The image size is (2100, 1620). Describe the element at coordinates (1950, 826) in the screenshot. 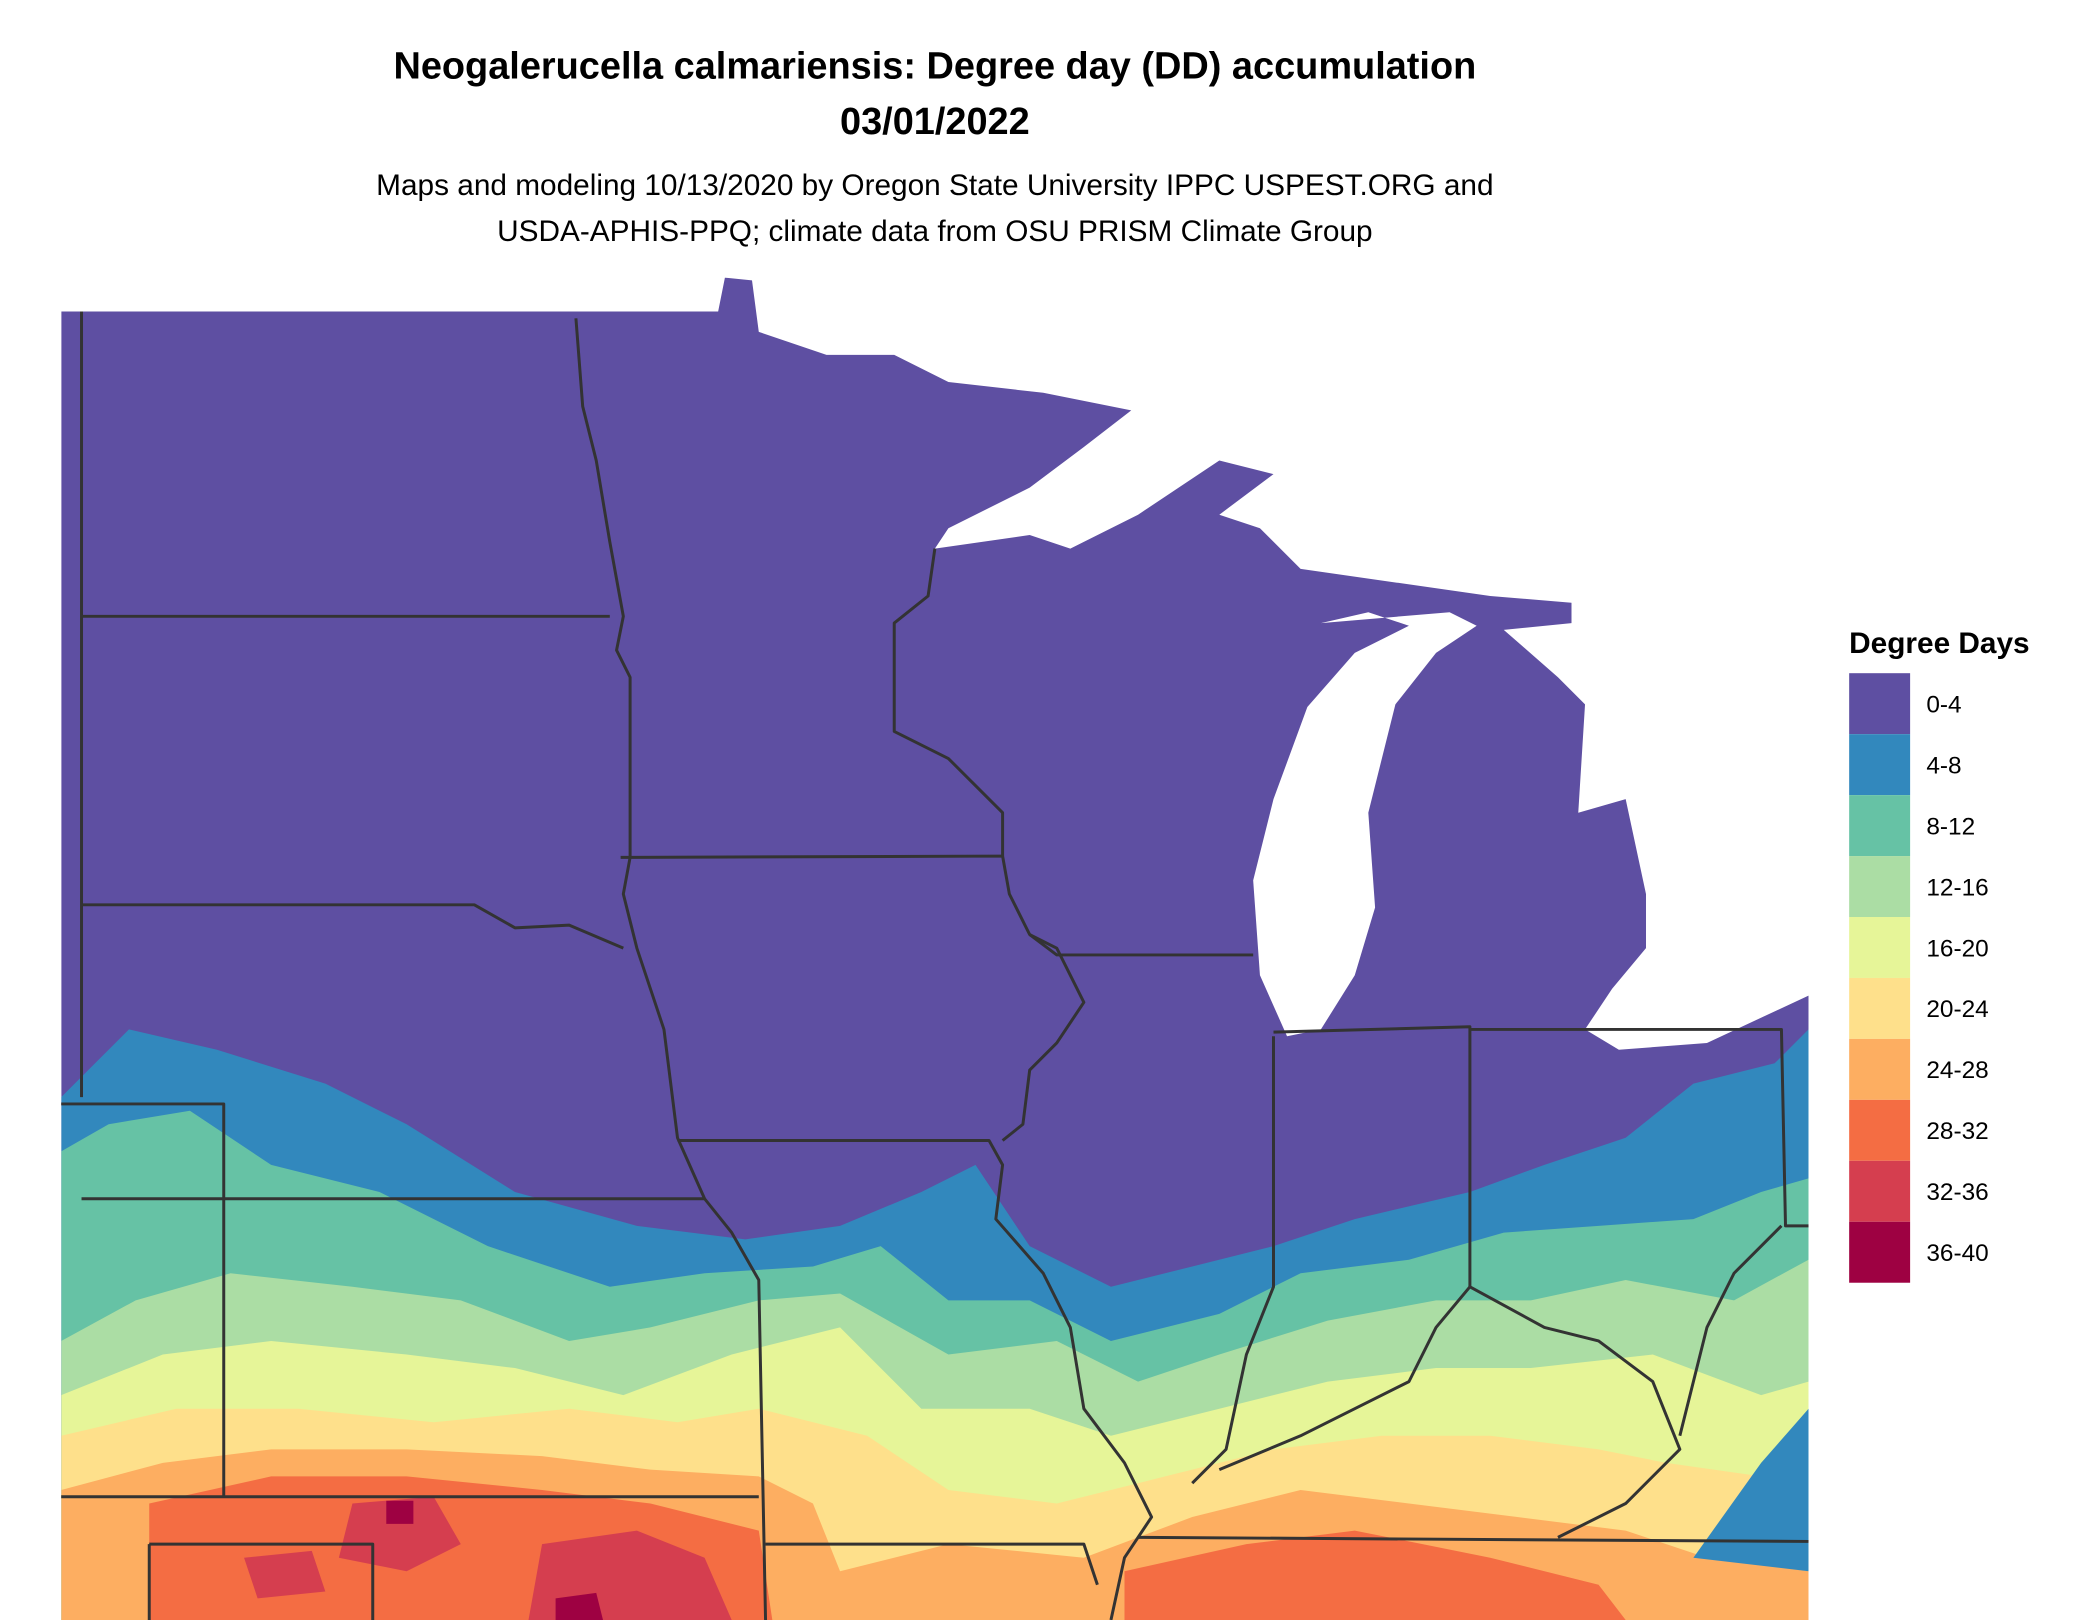

I see `legend-label: 8-12` at that location.